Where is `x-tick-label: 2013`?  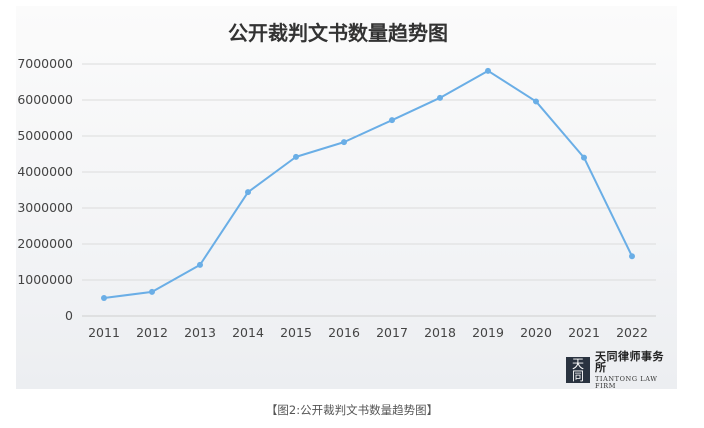 x-tick-label: 2013 is located at coordinates (200, 332).